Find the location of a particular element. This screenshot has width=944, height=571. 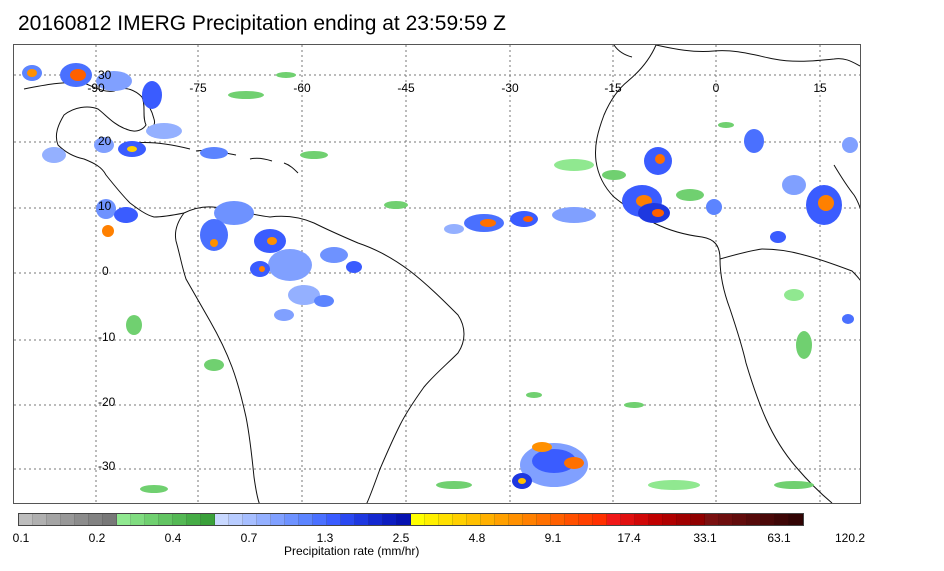

colorbar-tick-label: 33.1 is located at coordinates (705, 538).